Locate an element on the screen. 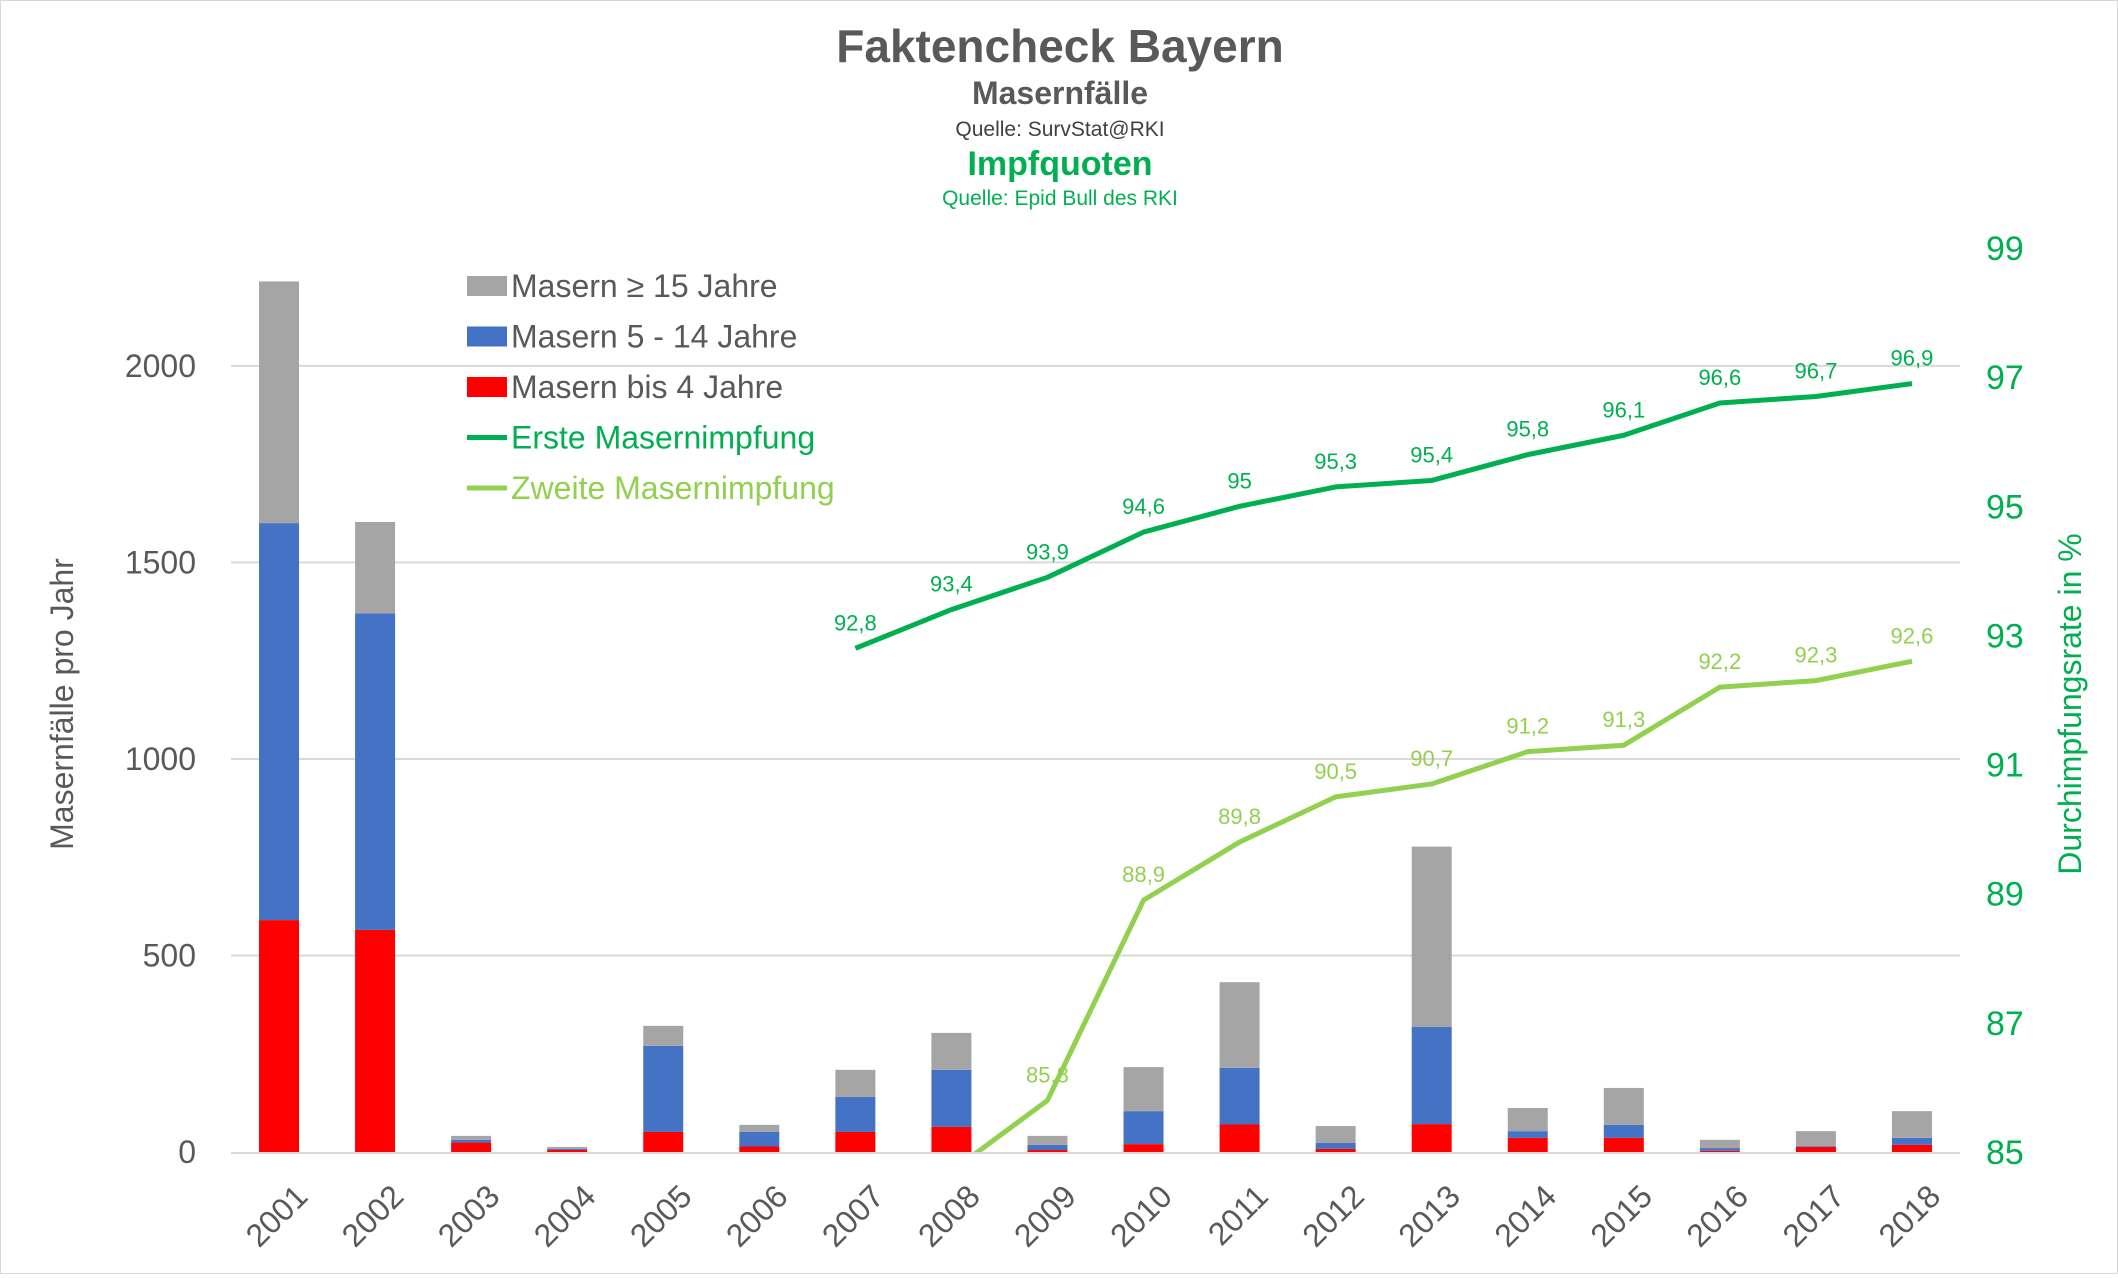 The height and width of the screenshot is (1278, 2118). y-tick-label: 1500 is located at coordinates (160, 562).